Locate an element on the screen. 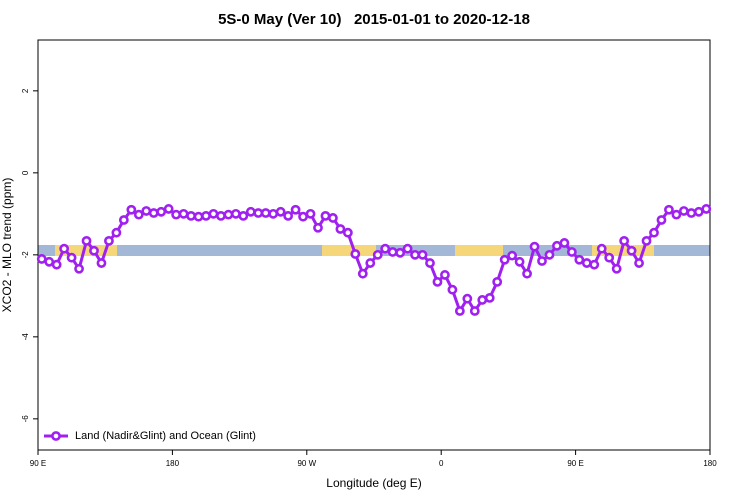  y-tick-label: 2 is located at coordinates (25, 90).